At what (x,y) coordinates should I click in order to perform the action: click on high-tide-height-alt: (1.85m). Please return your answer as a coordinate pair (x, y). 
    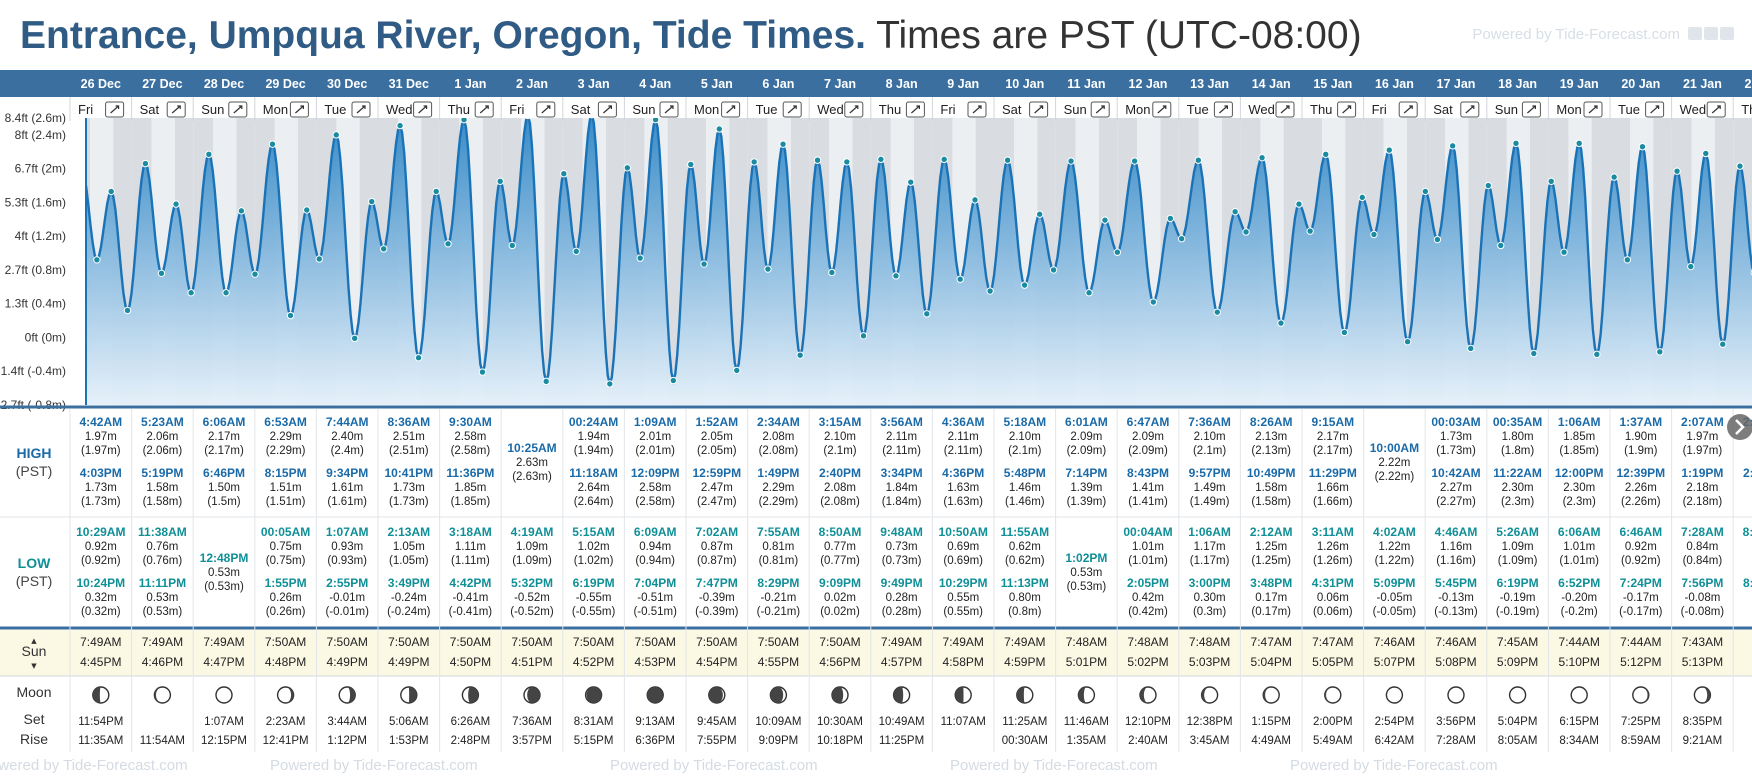
    Looking at the image, I should click on (471, 502).